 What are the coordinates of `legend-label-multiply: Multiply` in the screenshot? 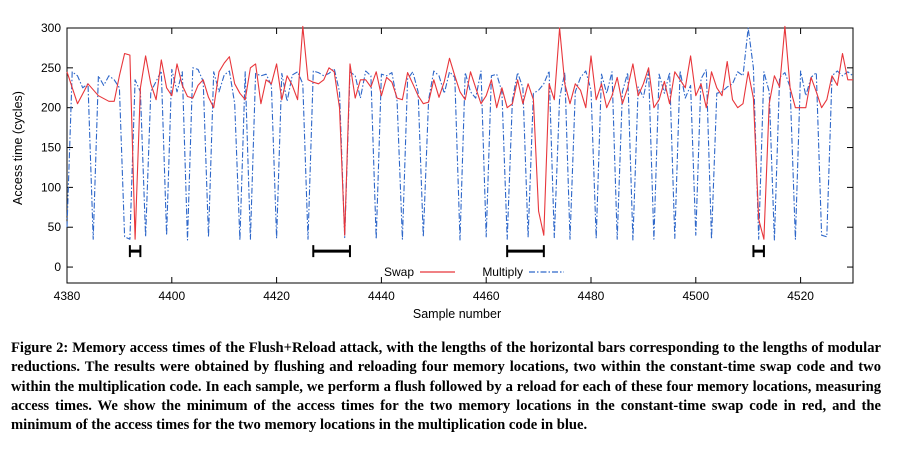 It's located at (502, 272).